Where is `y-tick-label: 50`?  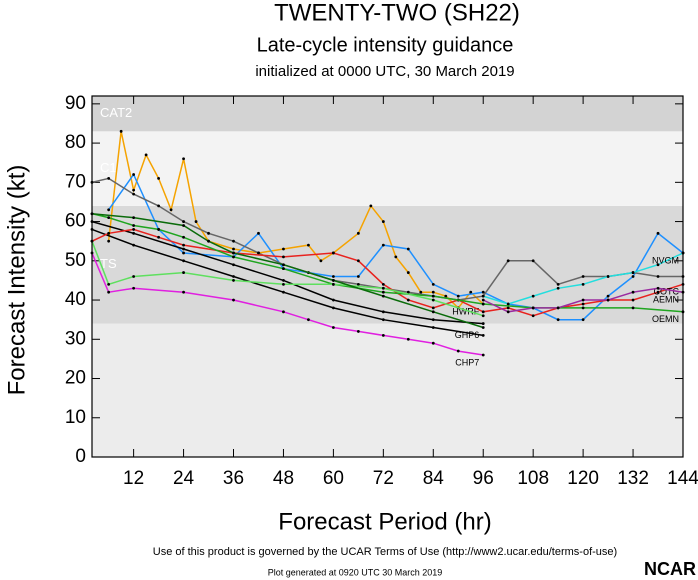 y-tick-label: 50 is located at coordinates (75, 260).